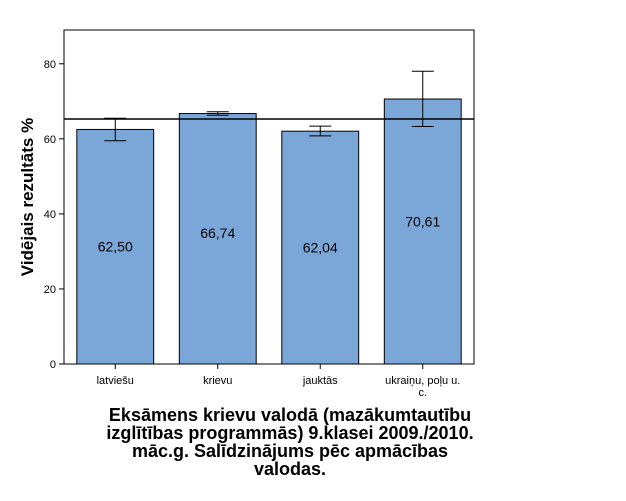 This screenshot has height=501, width=626. I want to click on value-label: 66,74, so click(217, 233).